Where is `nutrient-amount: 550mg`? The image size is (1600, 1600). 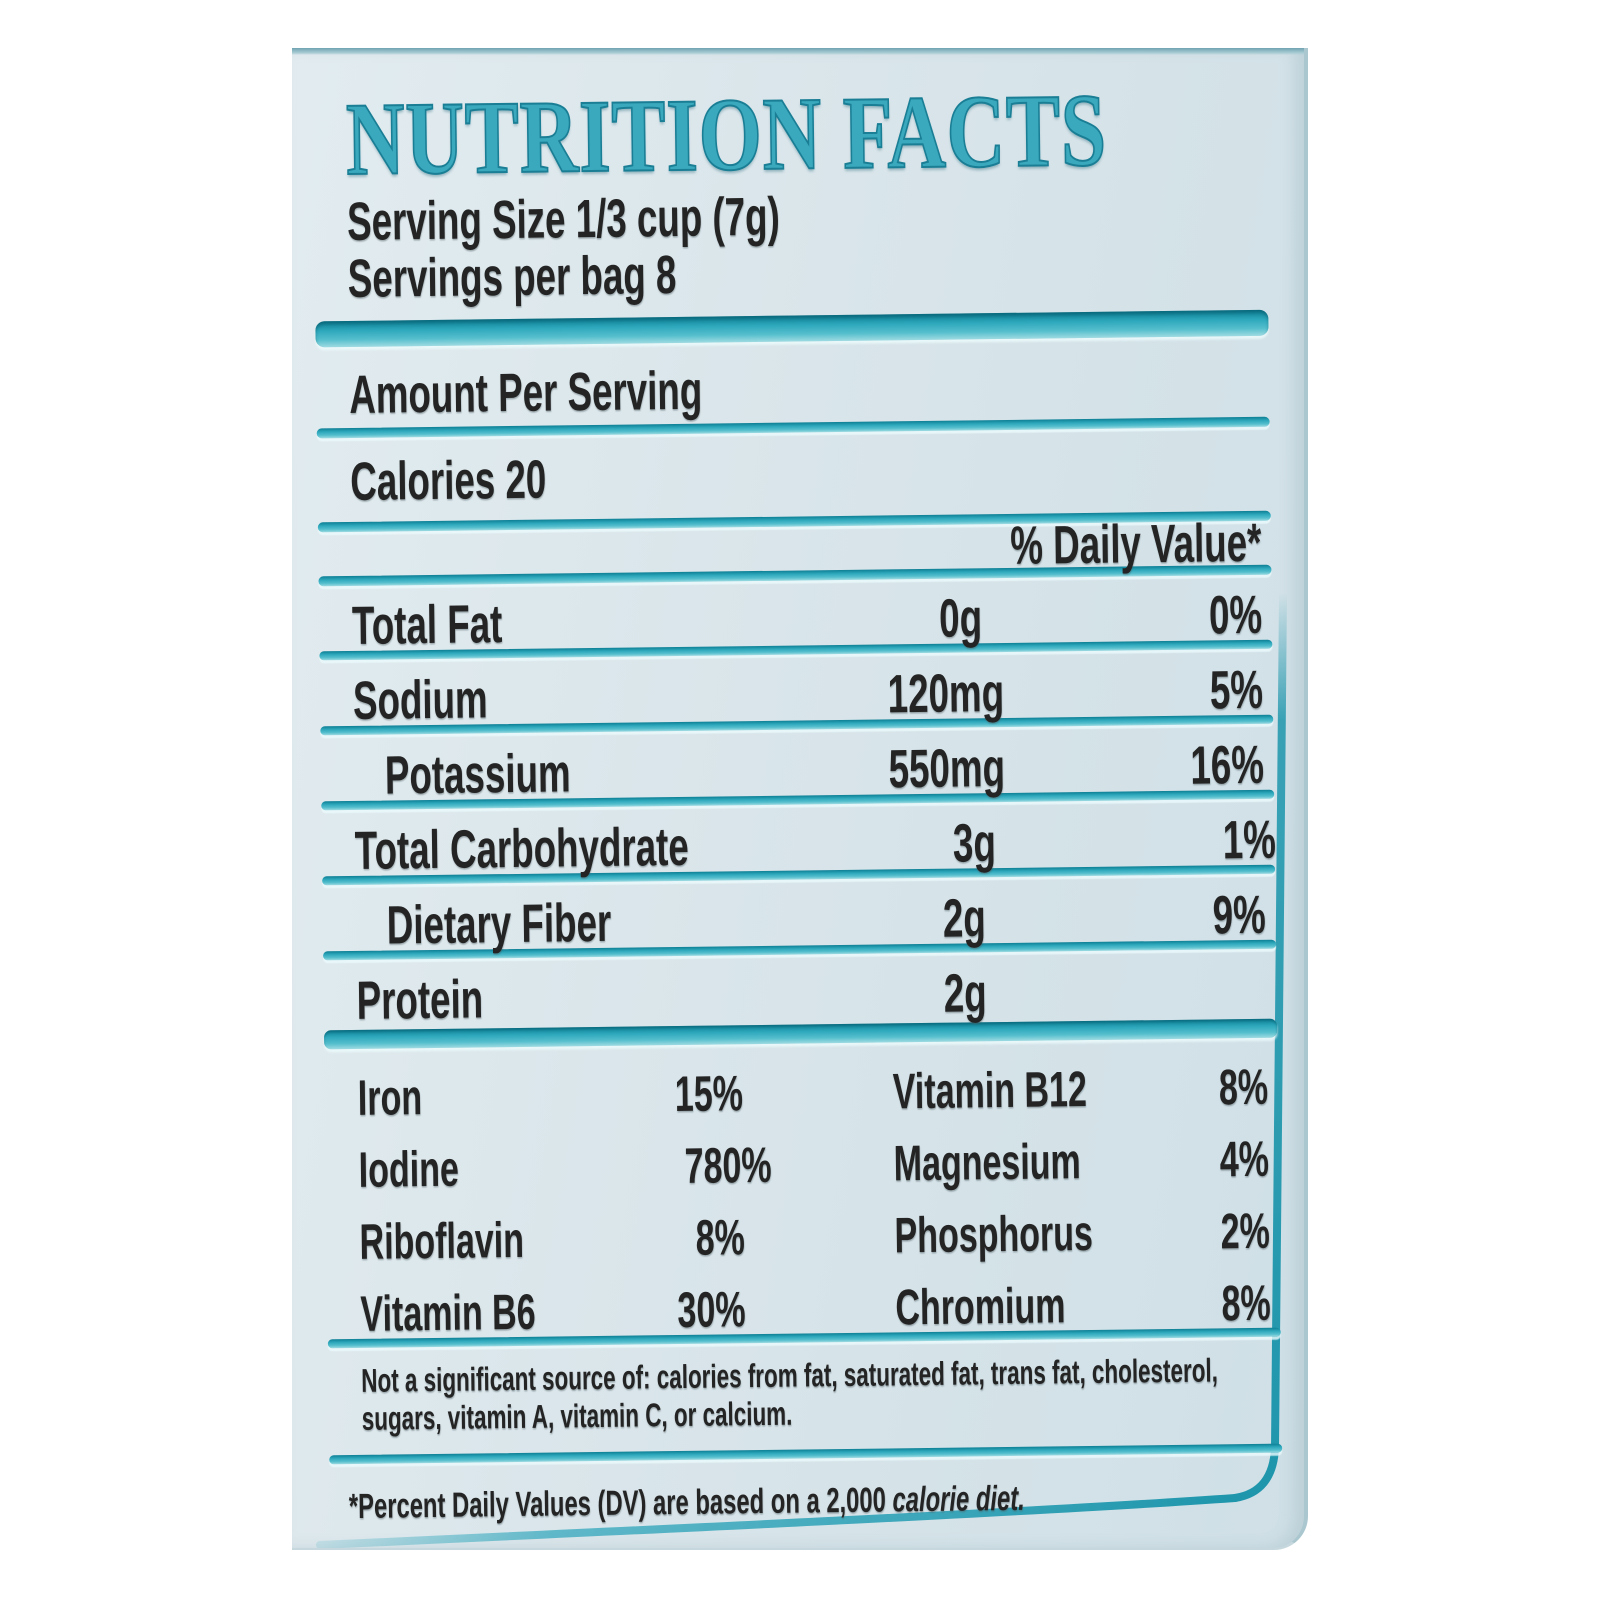 nutrient-amount: 550mg is located at coordinates (947, 768).